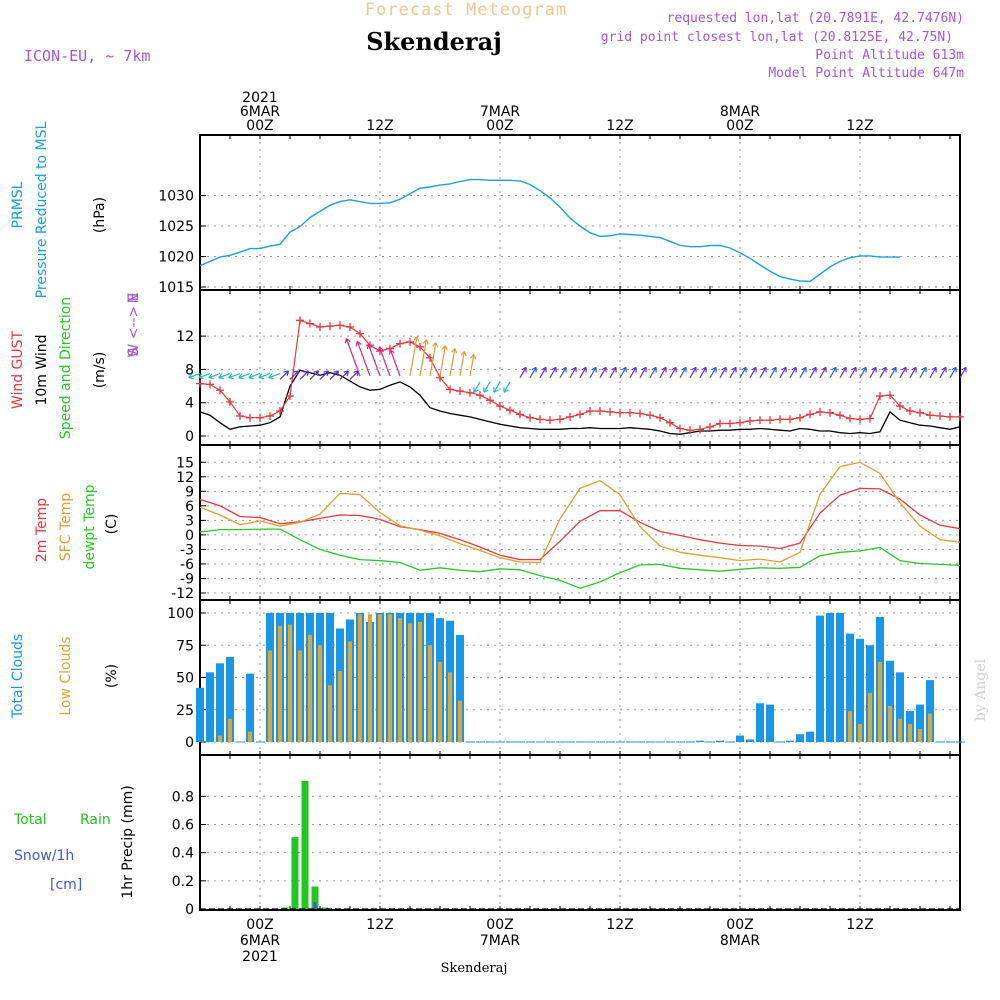 The image size is (1000, 1000). What do you see at coordinates (580, 212) in the screenshot?
I see `pressure-frame` at bounding box center [580, 212].